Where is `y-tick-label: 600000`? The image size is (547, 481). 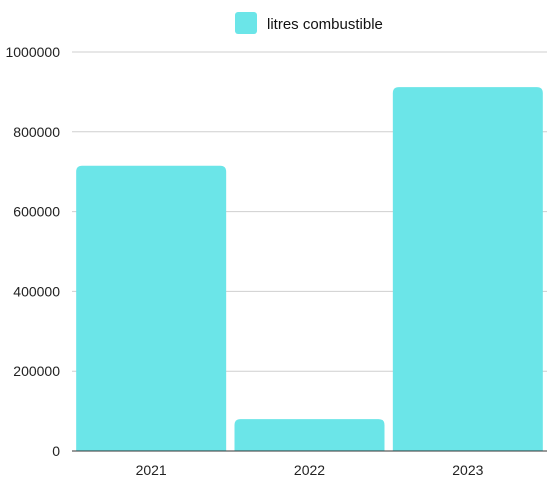
y-tick-label: 600000 is located at coordinates (36, 212).